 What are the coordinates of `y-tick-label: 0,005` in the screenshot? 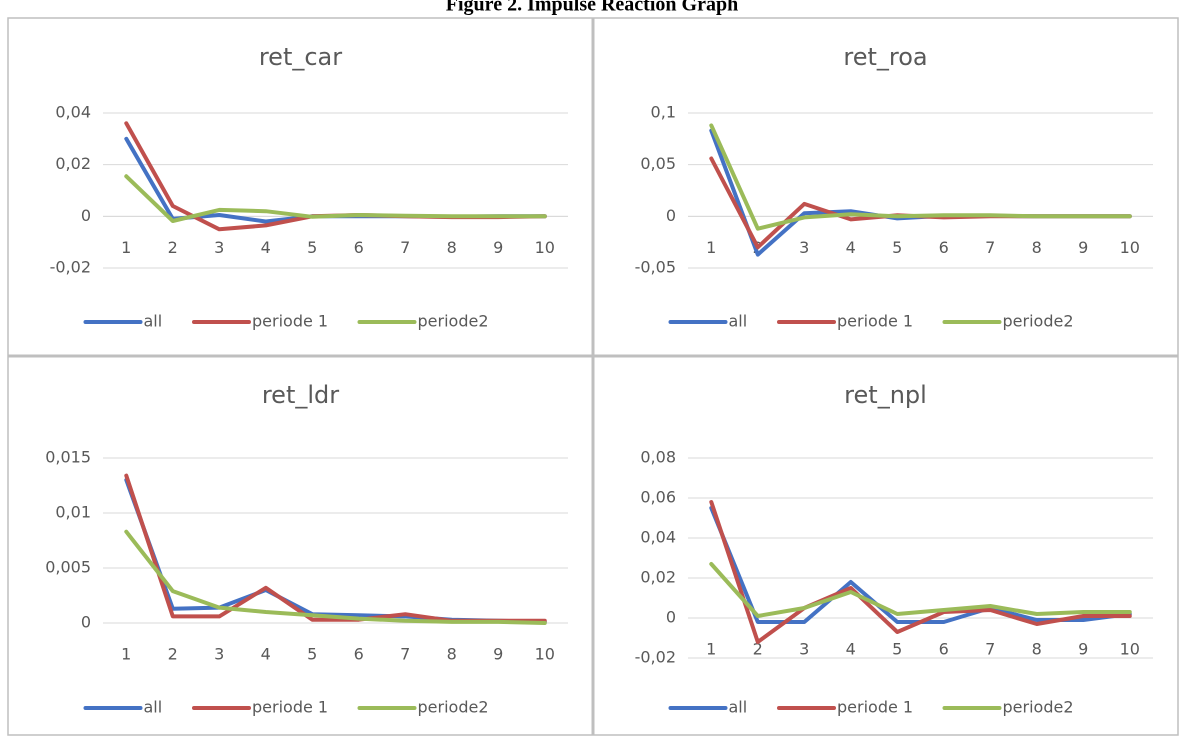 It's located at (68, 567).